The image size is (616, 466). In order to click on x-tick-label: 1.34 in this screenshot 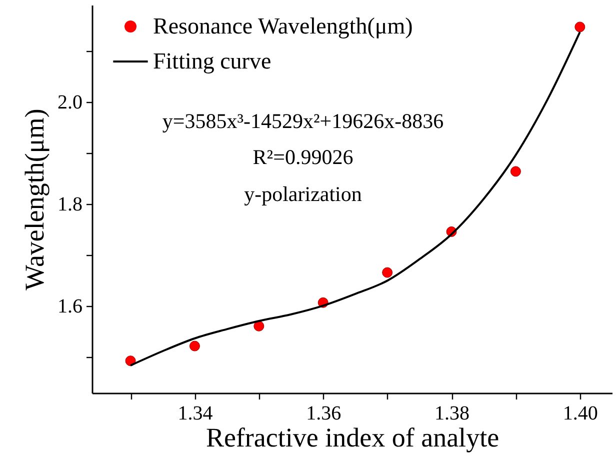, I will do `click(195, 413)`.